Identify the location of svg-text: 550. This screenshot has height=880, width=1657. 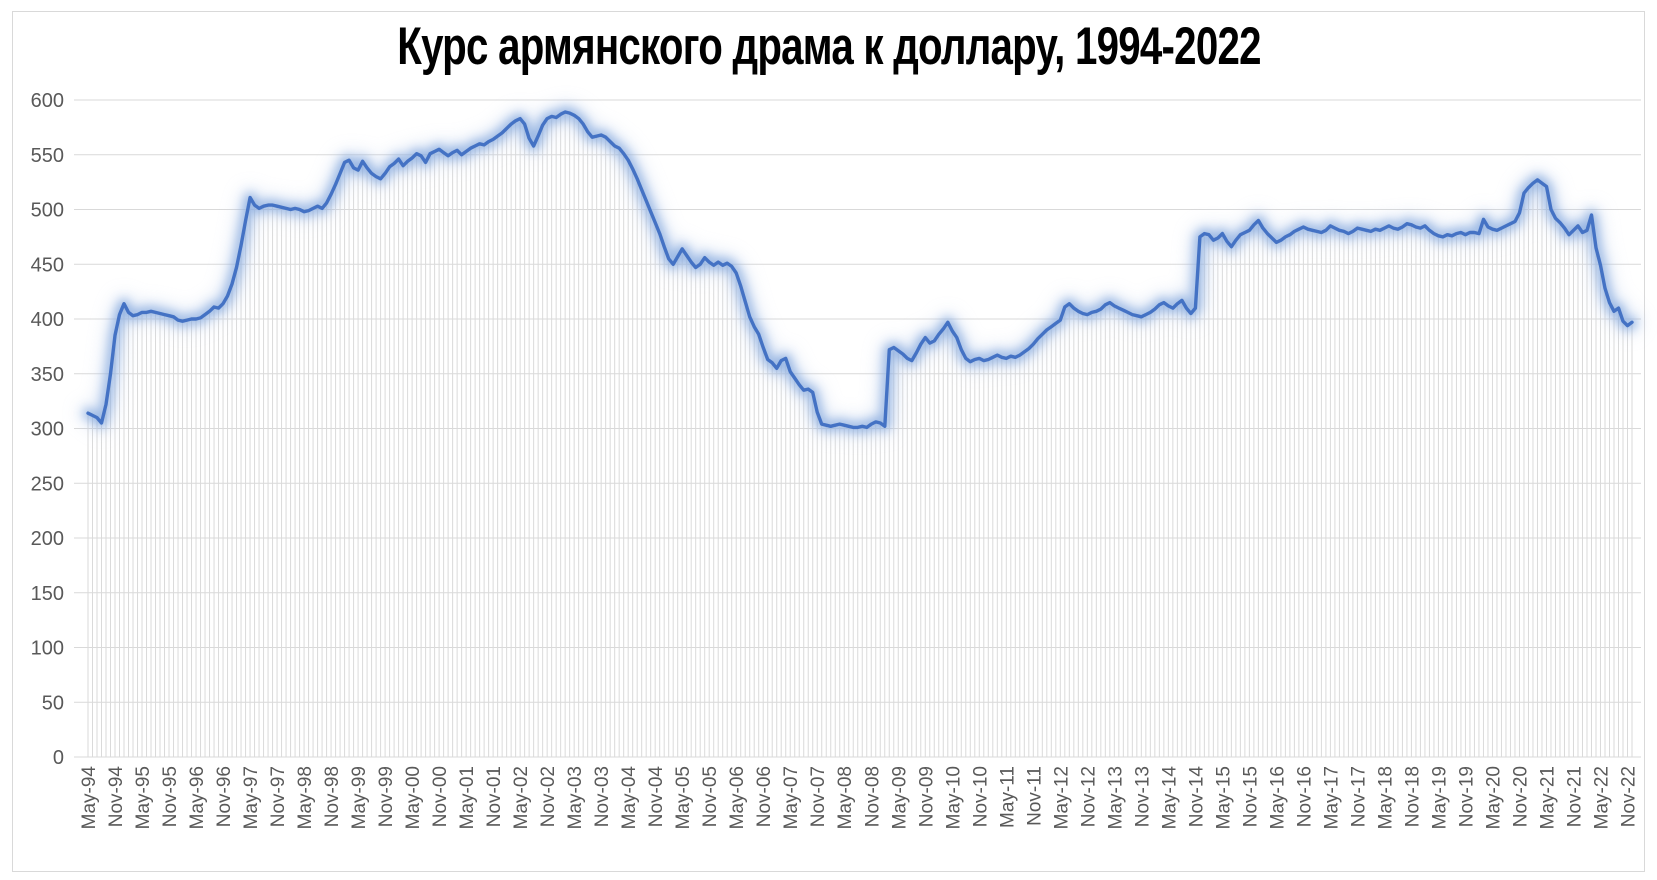
(47, 156).